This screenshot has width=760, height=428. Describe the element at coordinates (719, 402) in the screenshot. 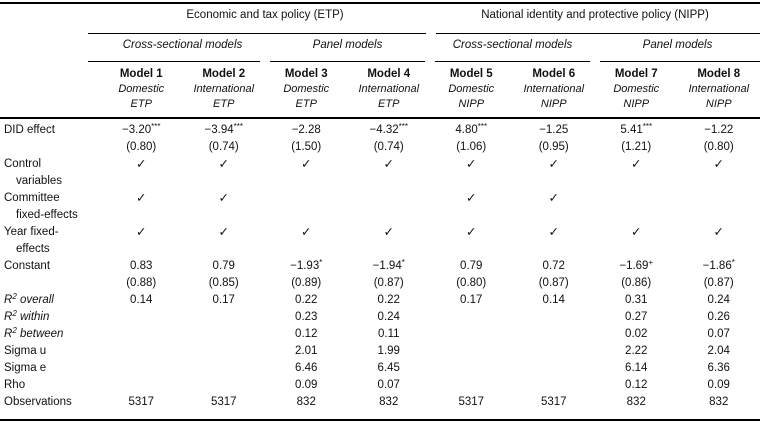

I see `value-cell: 832` at that location.